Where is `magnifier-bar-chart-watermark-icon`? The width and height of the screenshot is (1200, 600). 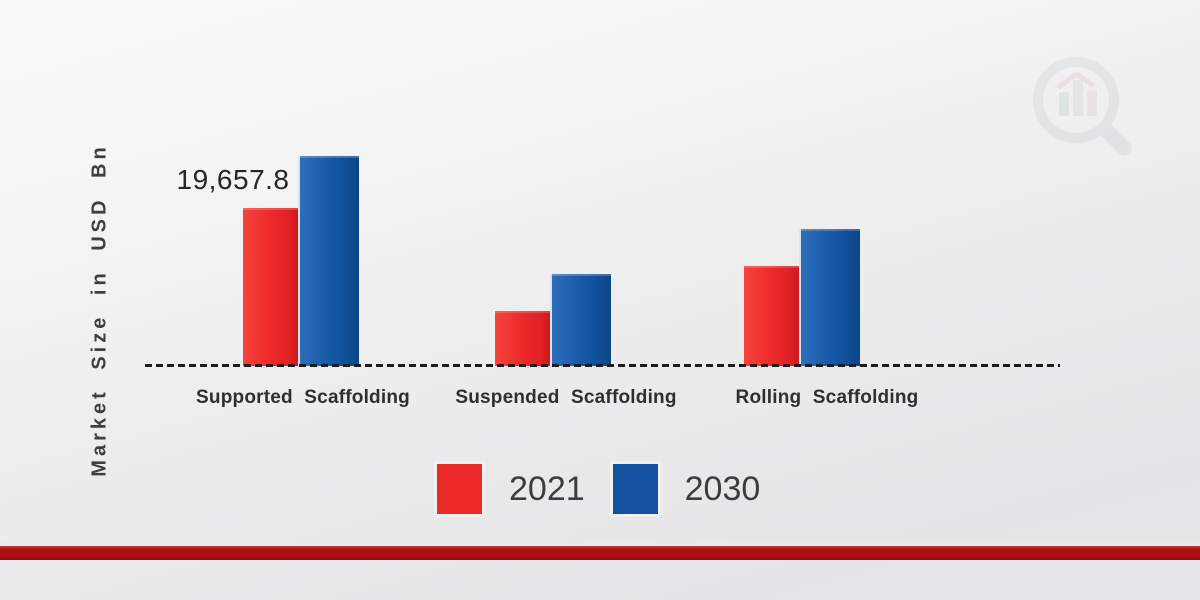
magnifier-bar-chart-watermark-icon is located at coordinates (1082, 106).